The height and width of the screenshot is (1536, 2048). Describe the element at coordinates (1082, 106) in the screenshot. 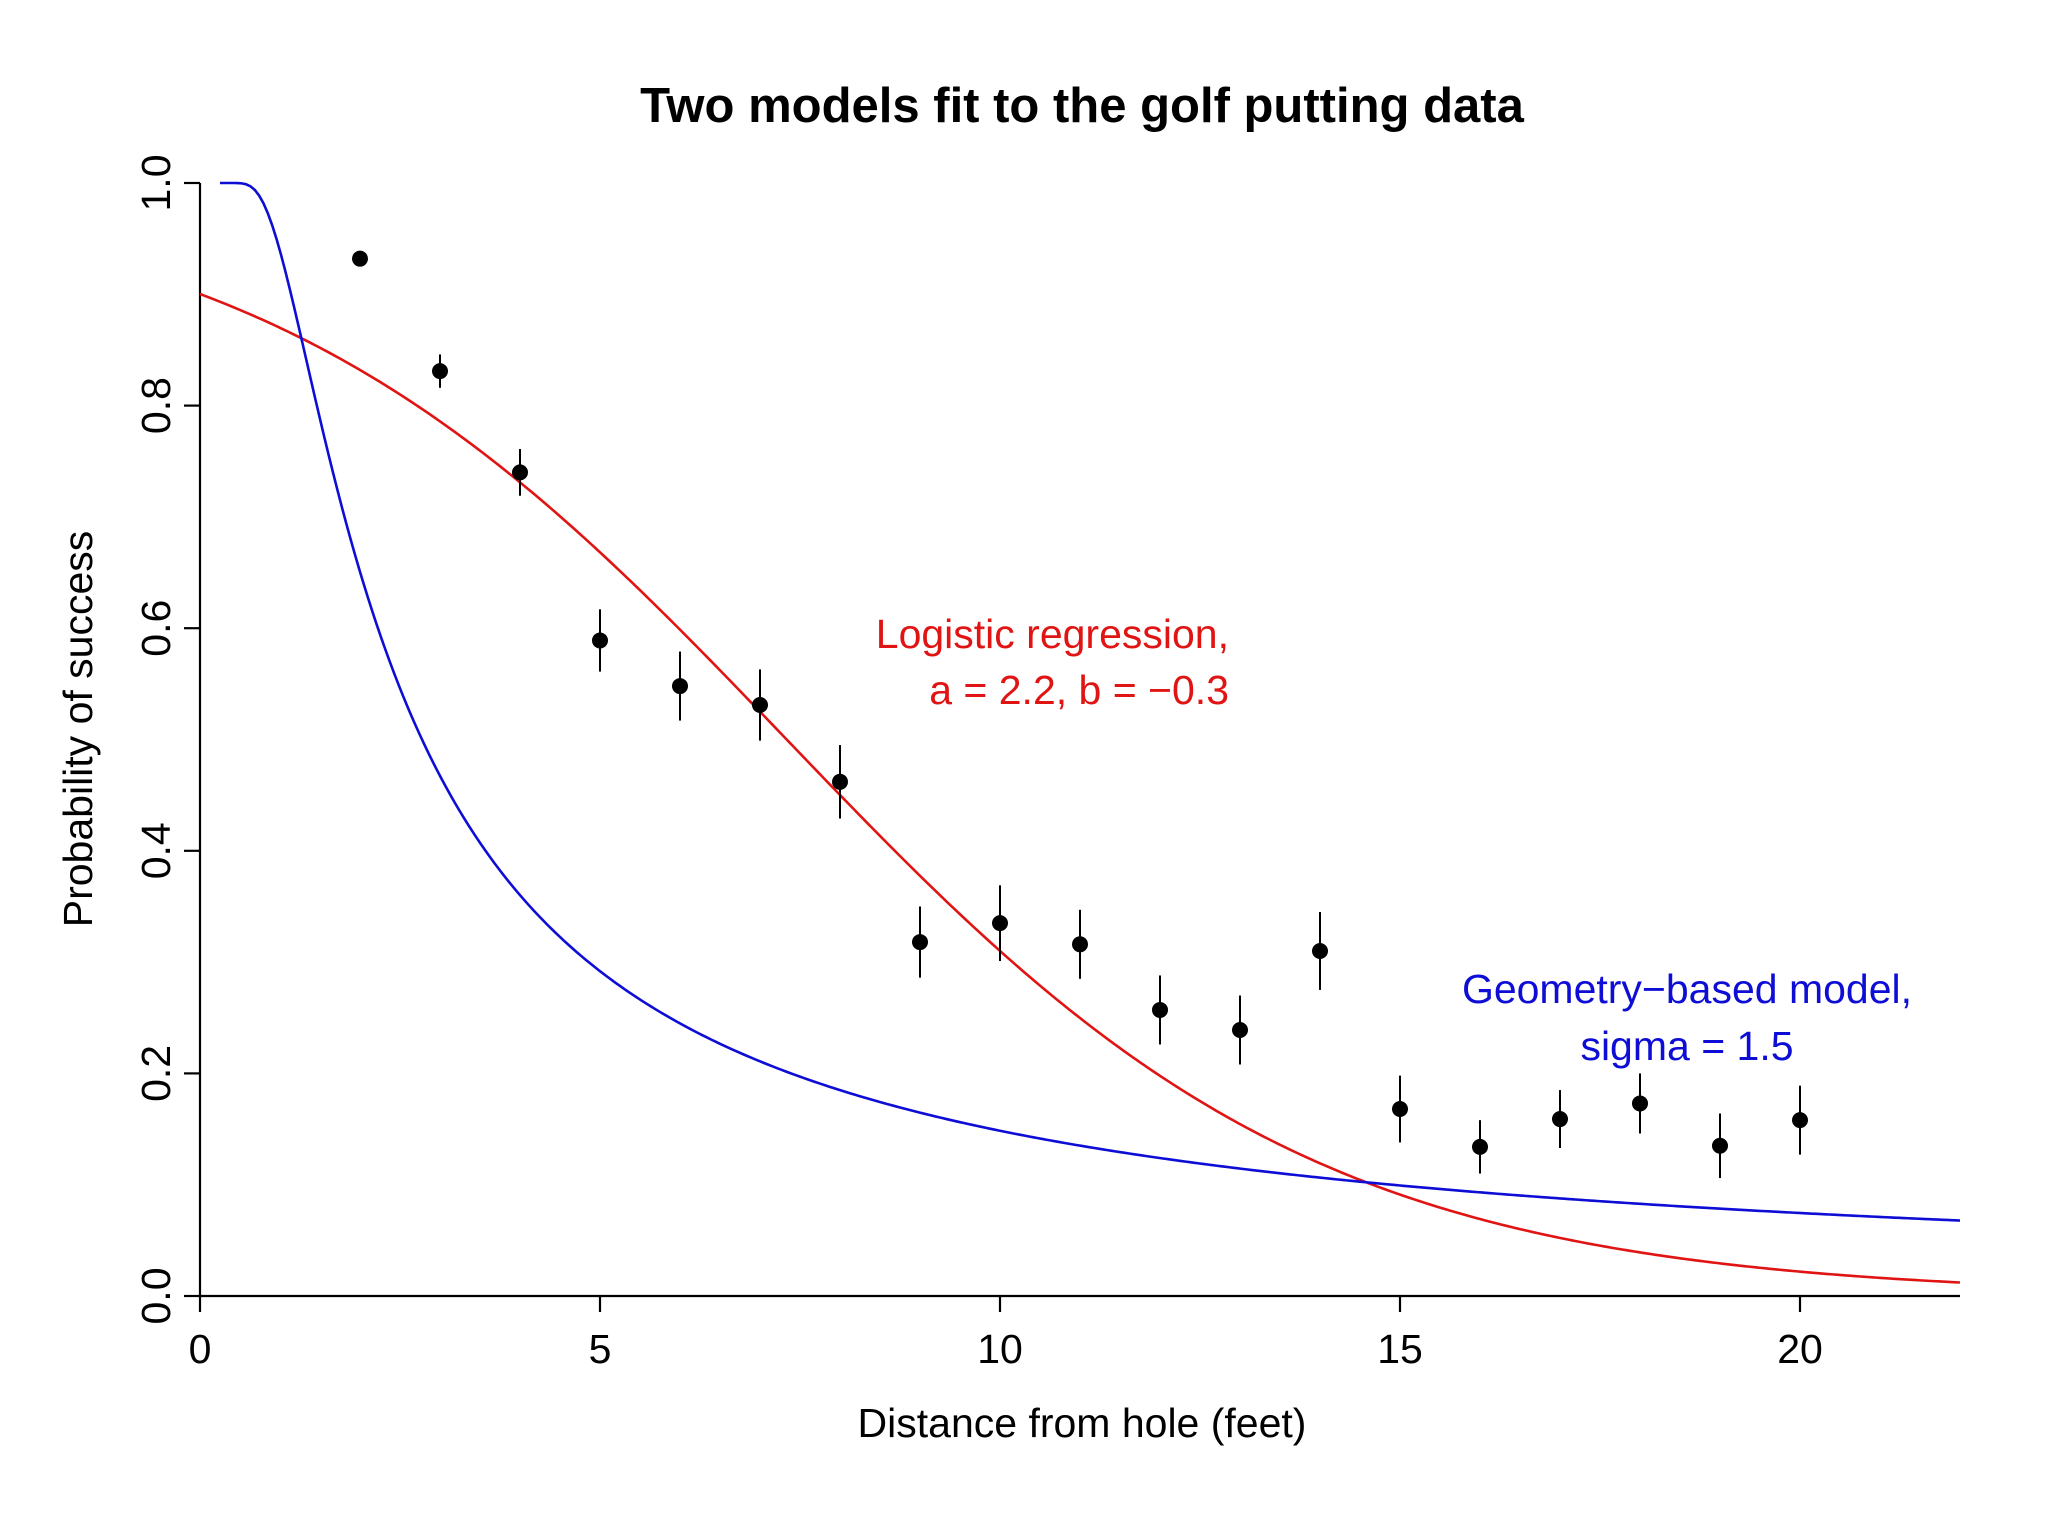

I see `chart-title: Two models fit to the golf putting data` at that location.